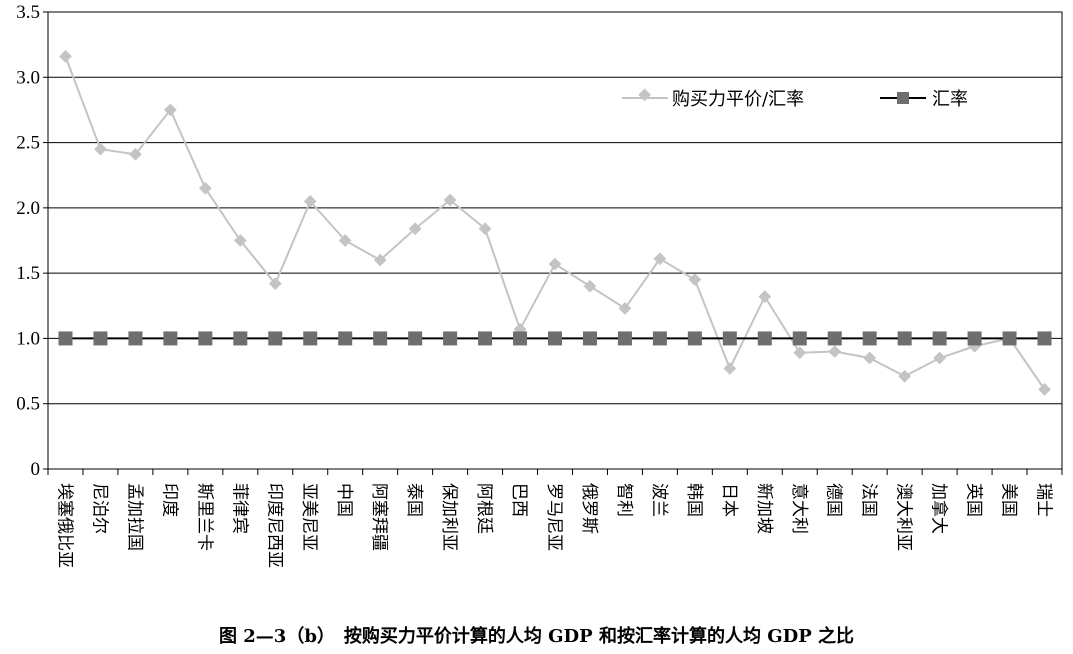 Image resolution: width=1073 pixels, height=654 pixels. Describe the element at coordinates (414, 500) in the screenshot. I see `x-tick-label: 泰国` at that location.